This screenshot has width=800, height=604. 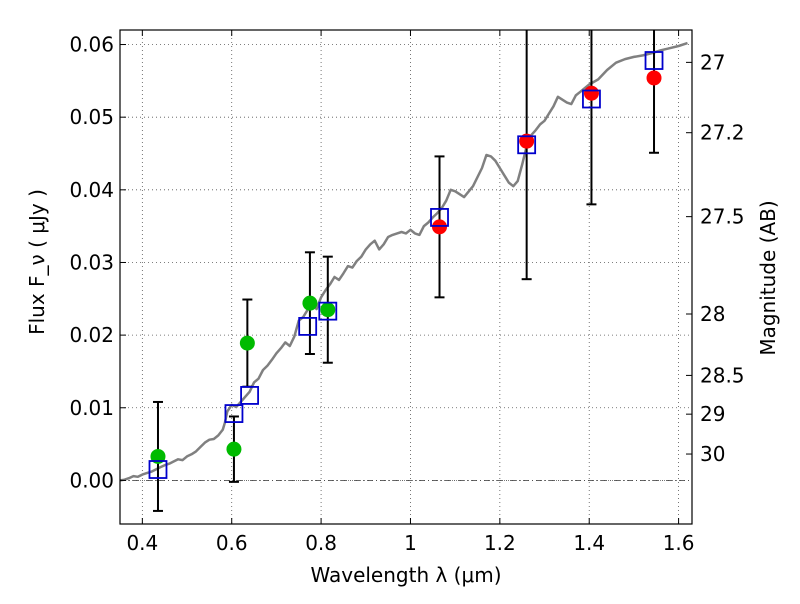 What do you see at coordinates (405, 575) in the screenshot?
I see `x-axis-label: Wavelength λ (μm)` at bounding box center [405, 575].